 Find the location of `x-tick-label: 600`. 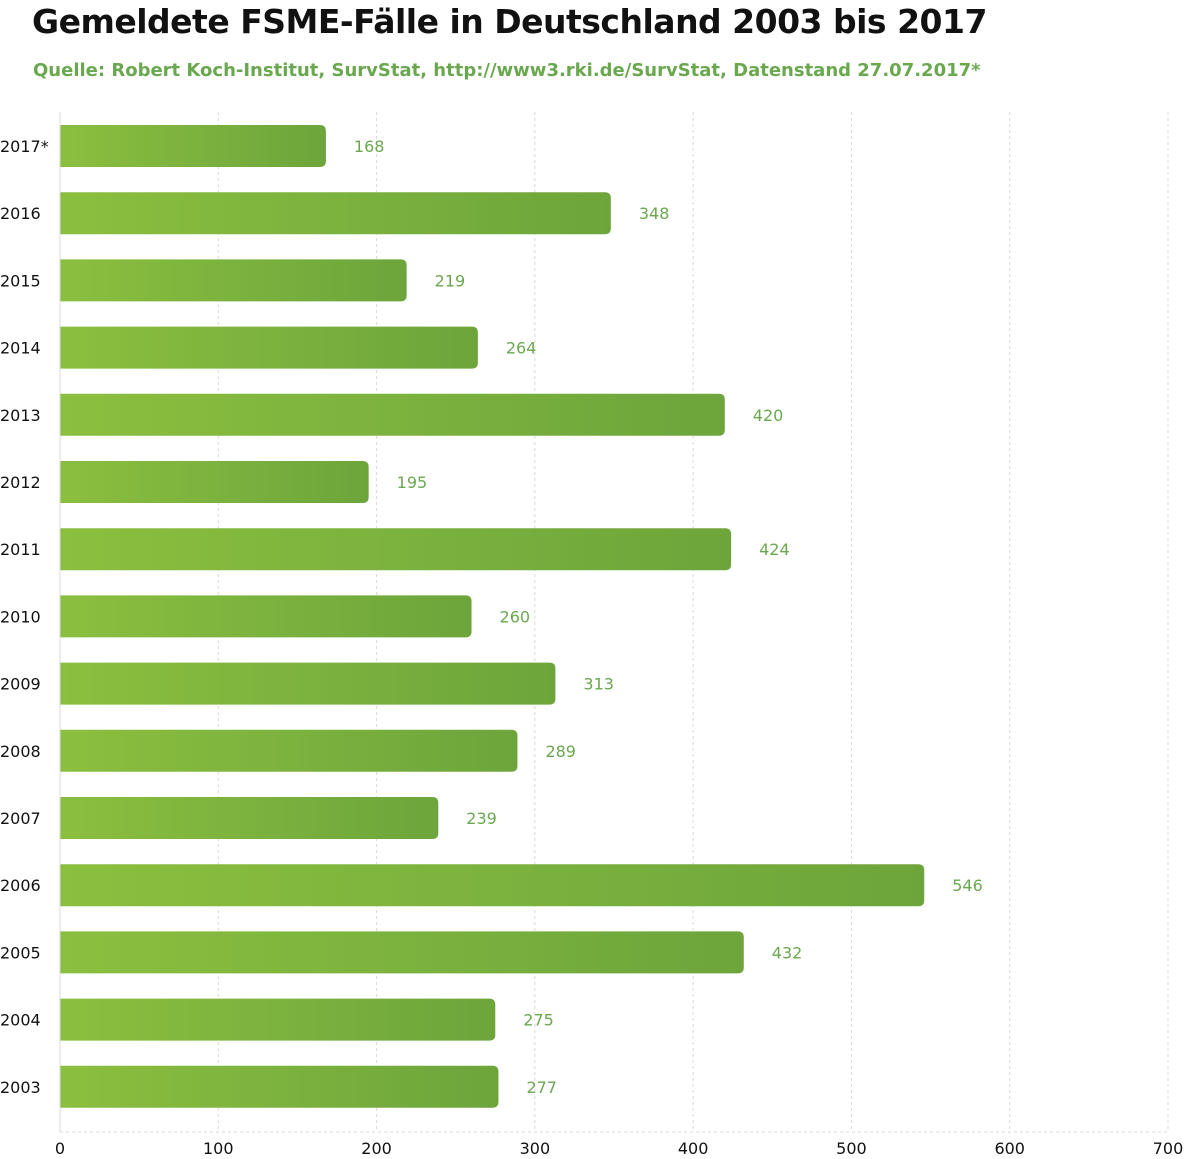

x-tick-label: 600 is located at coordinates (1009, 1148).